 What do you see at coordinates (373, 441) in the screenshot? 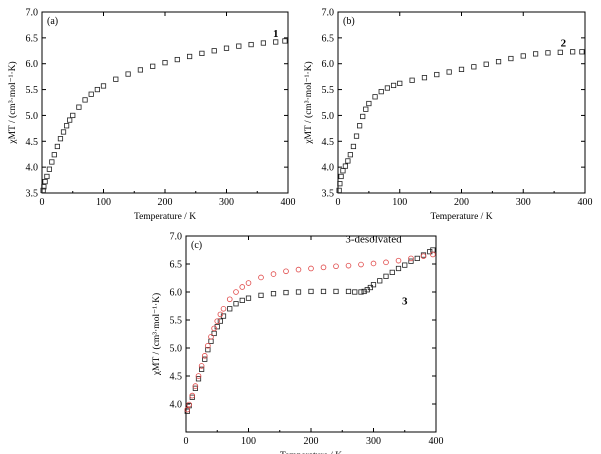
I see `x-tick-label: 300` at bounding box center [373, 441].